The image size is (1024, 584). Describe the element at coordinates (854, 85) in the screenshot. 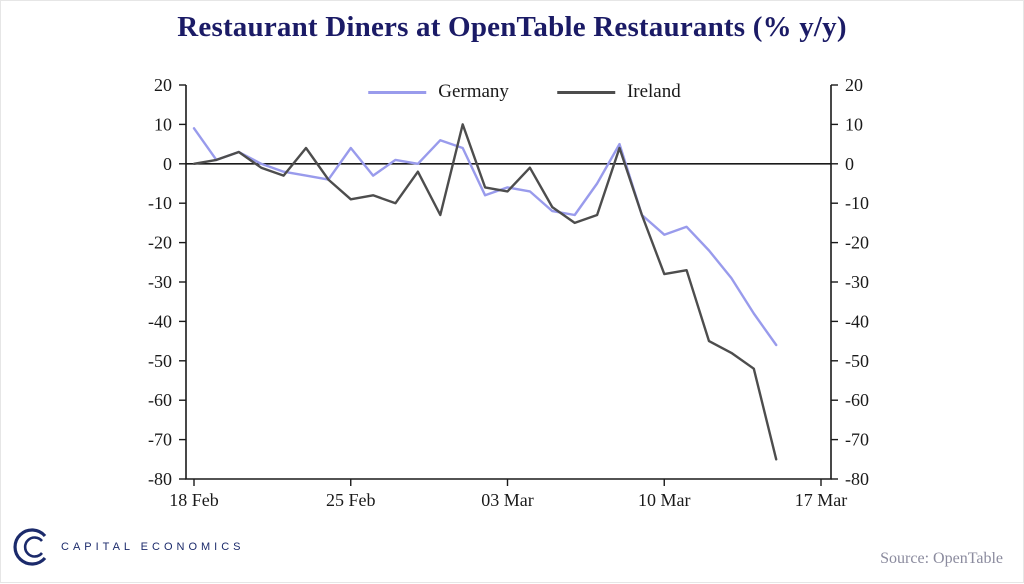

I see `y-tick-label-right: 20` at that location.